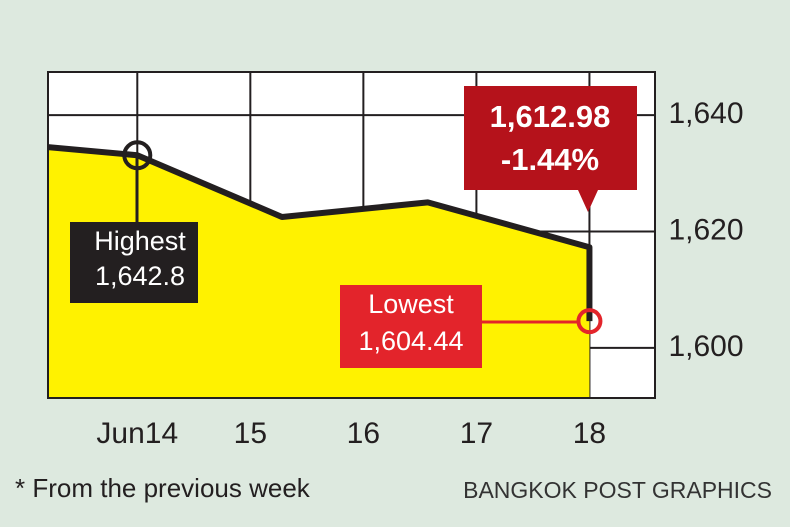 This screenshot has width=790, height=527. I want to click on highest-title: Highest, so click(140, 241).